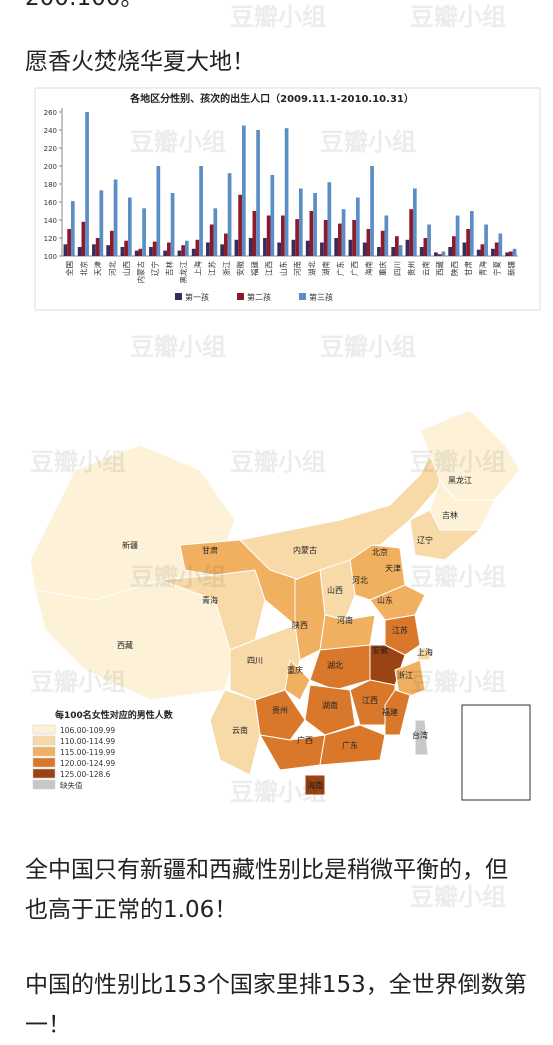  I want to click on legend-label: 115.00-119.99, so click(87, 752).